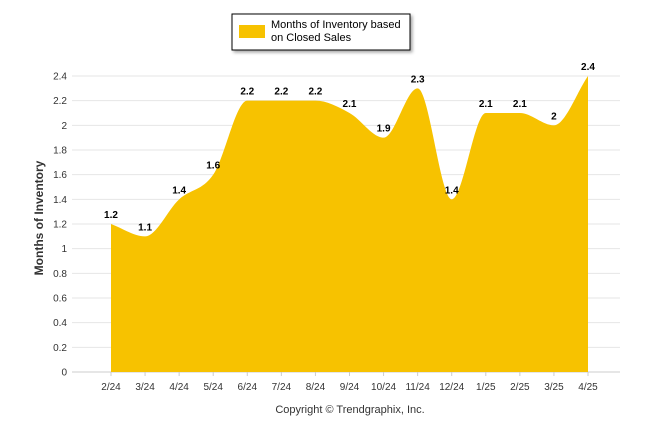 This screenshot has height=434, width=646. I want to click on copyright-footer: Copyright © Trendgraphix, Inc., so click(349, 410).